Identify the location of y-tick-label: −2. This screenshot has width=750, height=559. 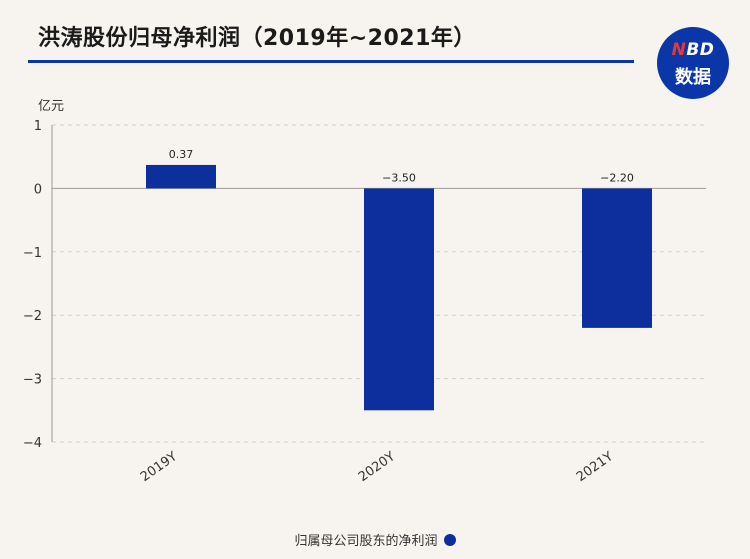
(32, 316).